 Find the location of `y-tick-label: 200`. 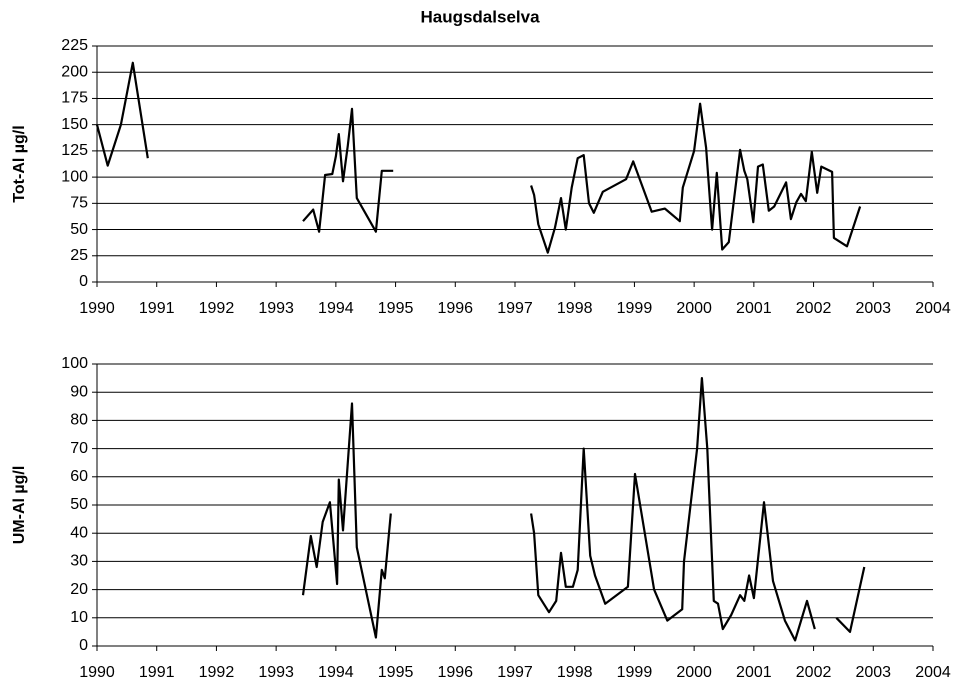

y-tick-label: 200 is located at coordinates (74, 71).